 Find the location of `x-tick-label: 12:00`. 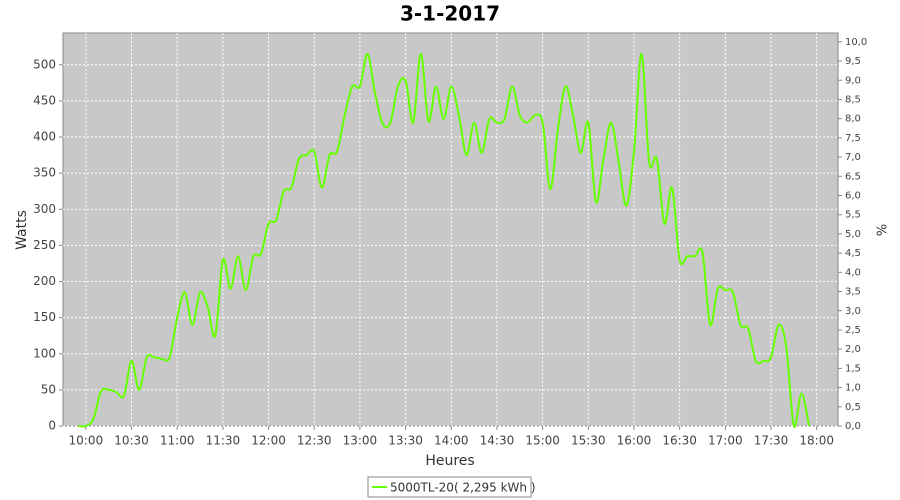

x-tick-label: 12:00 is located at coordinates (268, 441).